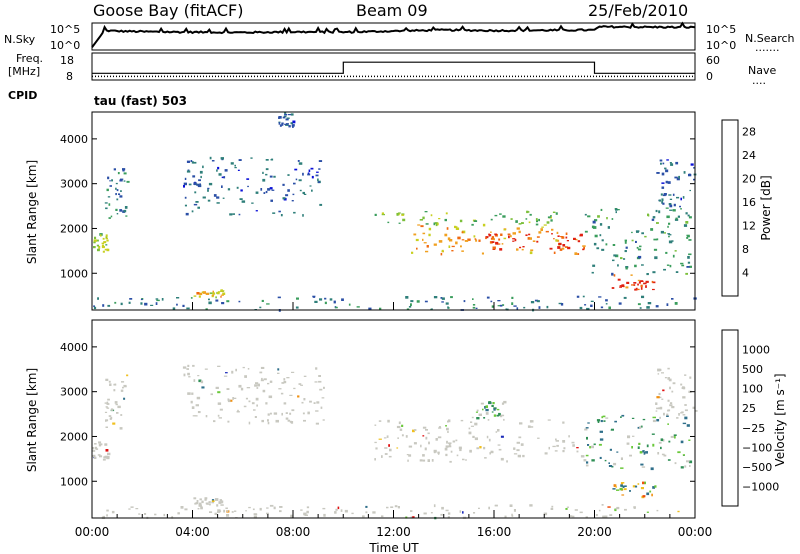 This screenshot has width=800, height=554. Describe the element at coordinates (22, 95) in the screenshot. I see `cpid-label: CPID` at that location.